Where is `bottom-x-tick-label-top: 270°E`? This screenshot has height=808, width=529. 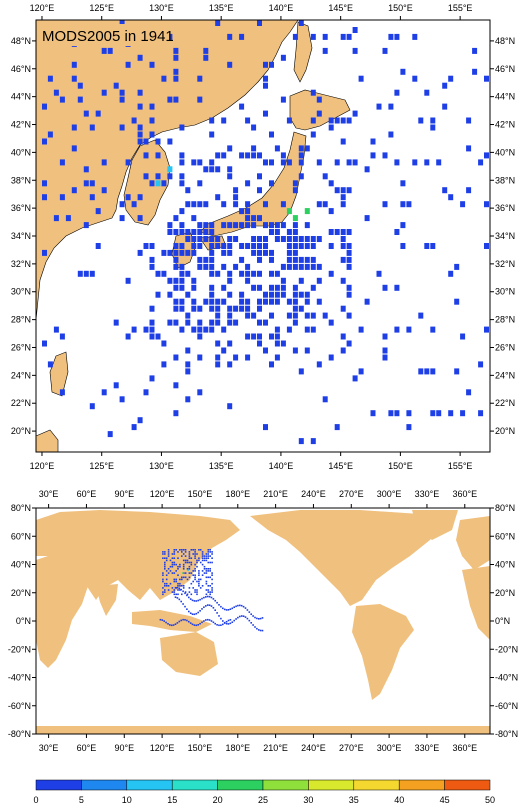 bottom-x-tick-label-top: 270°E is located at coordinates (351, 494).